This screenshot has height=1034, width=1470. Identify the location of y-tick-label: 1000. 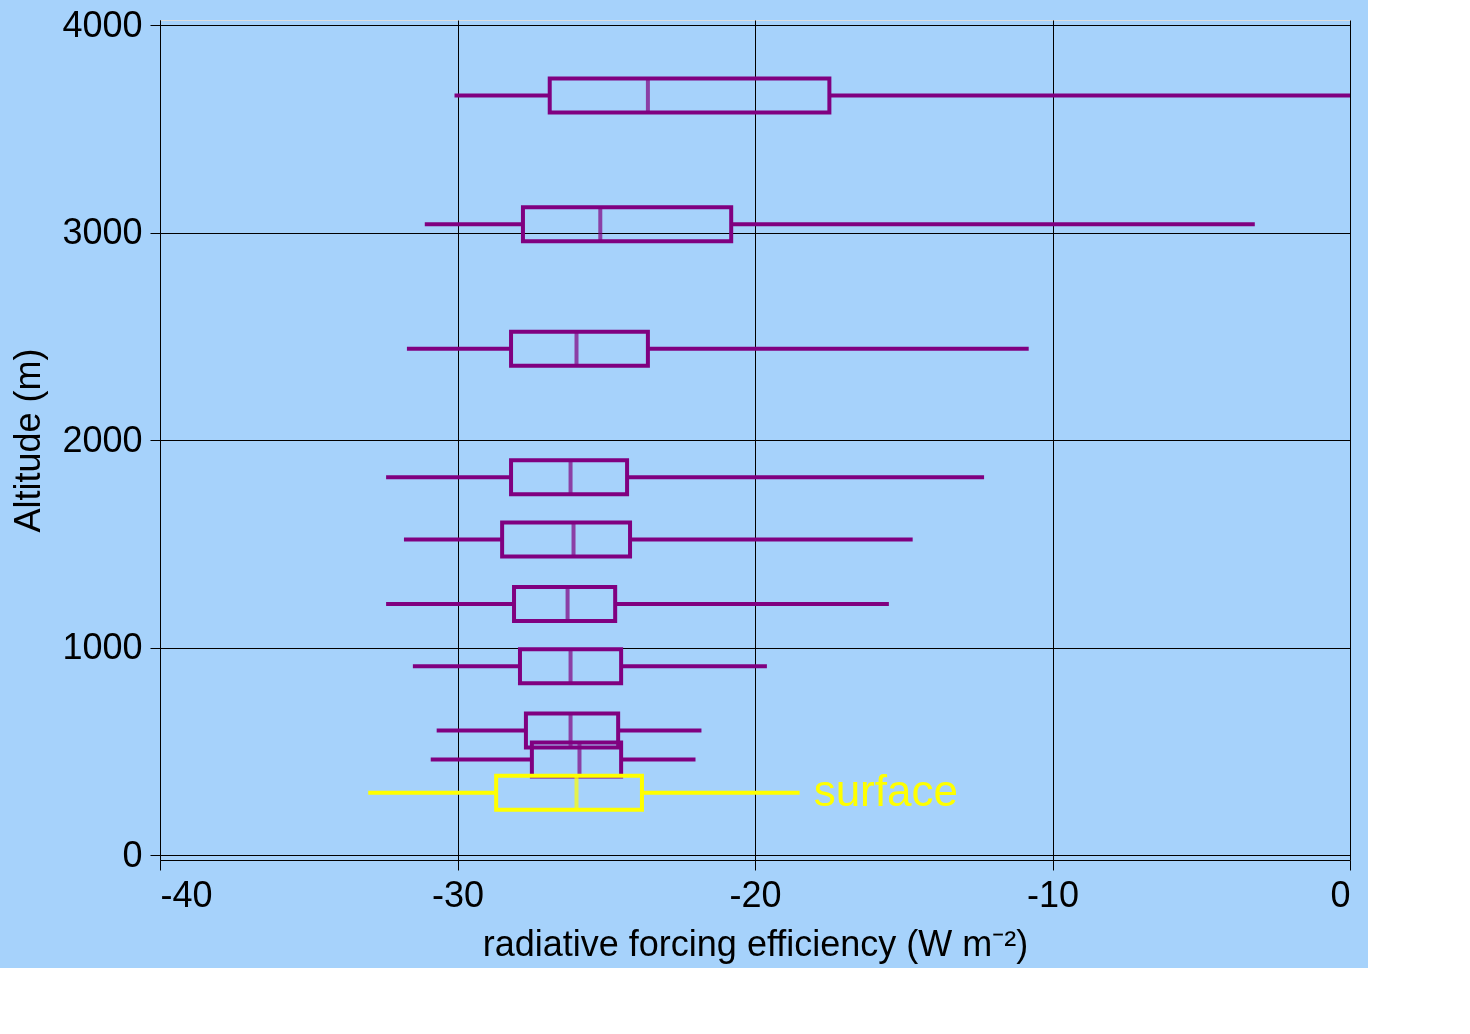
(102, 646).